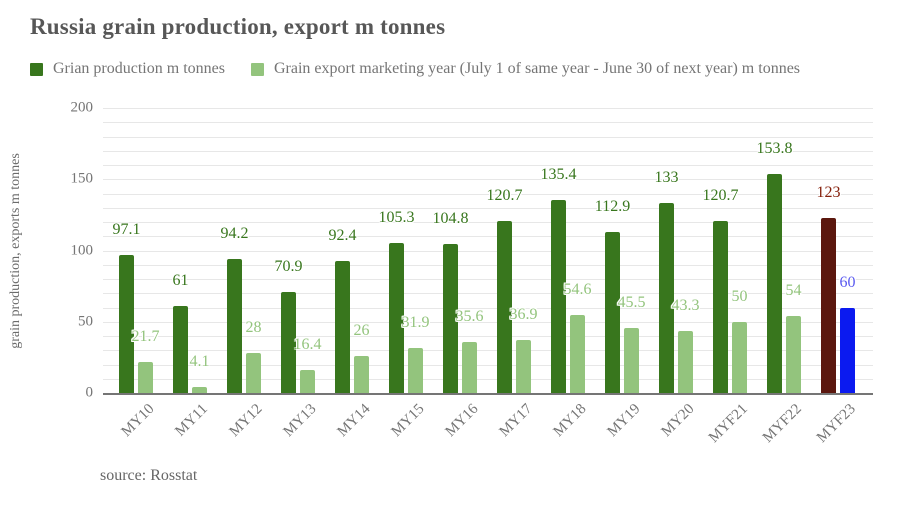  I want to click on export-value-label: 54, so click(793, 291).